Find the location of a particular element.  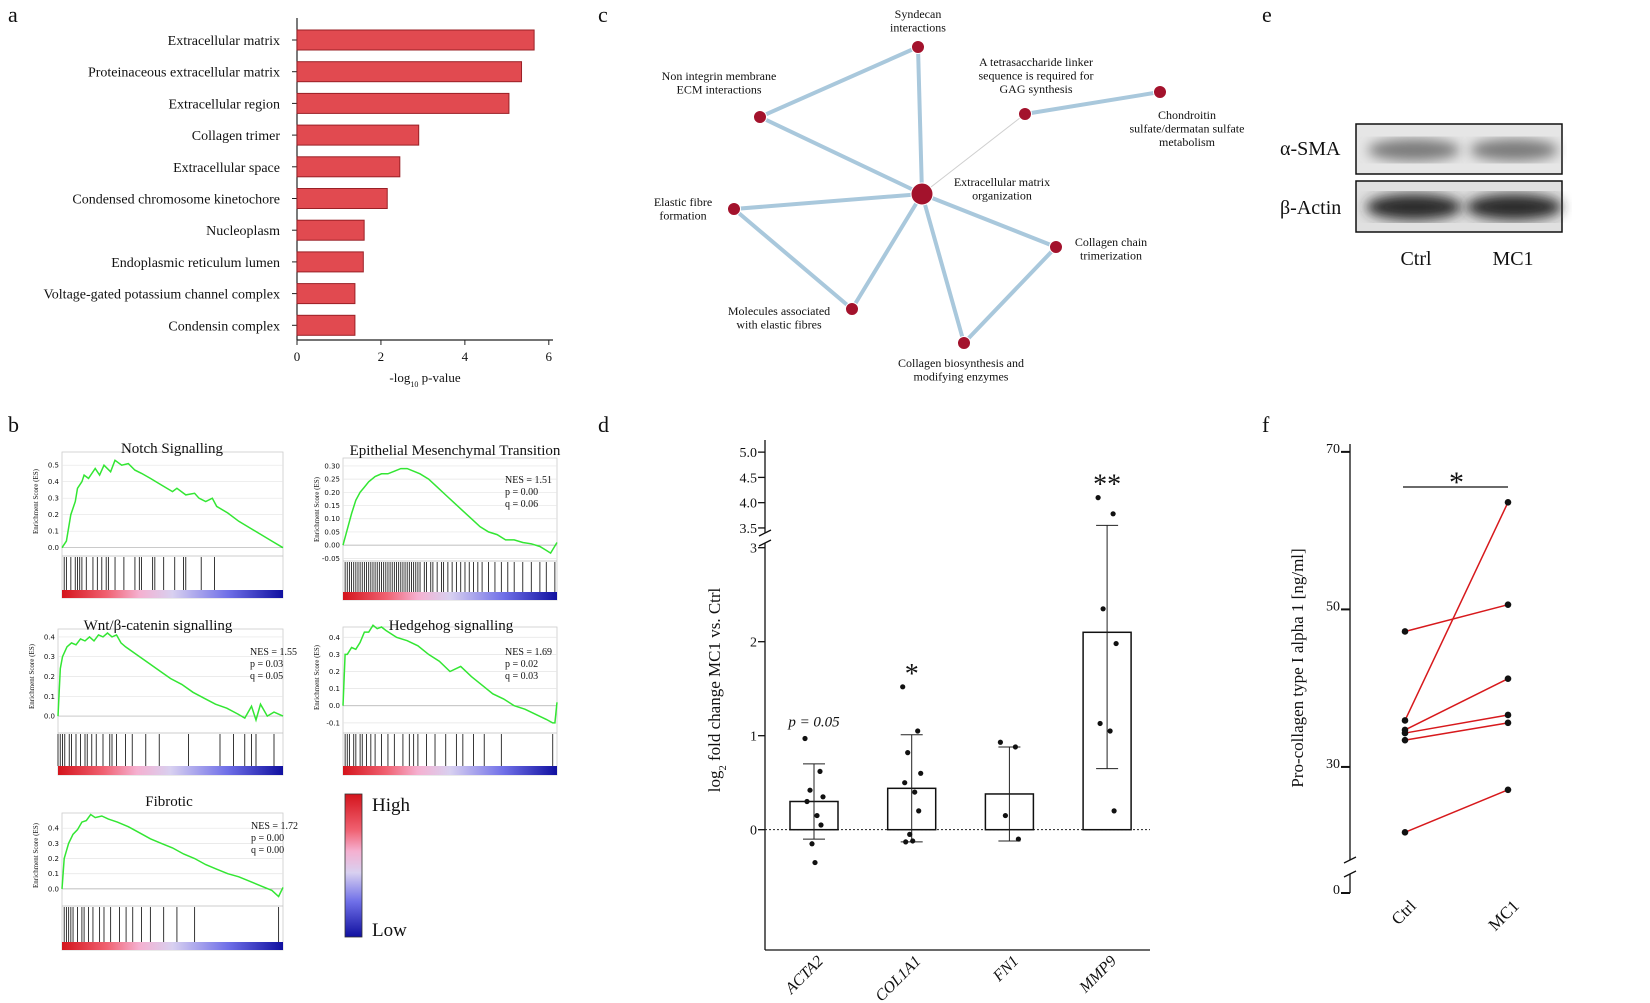

node-label: sulfate/dermatan sulfate is located at coordinates (1187, 129).